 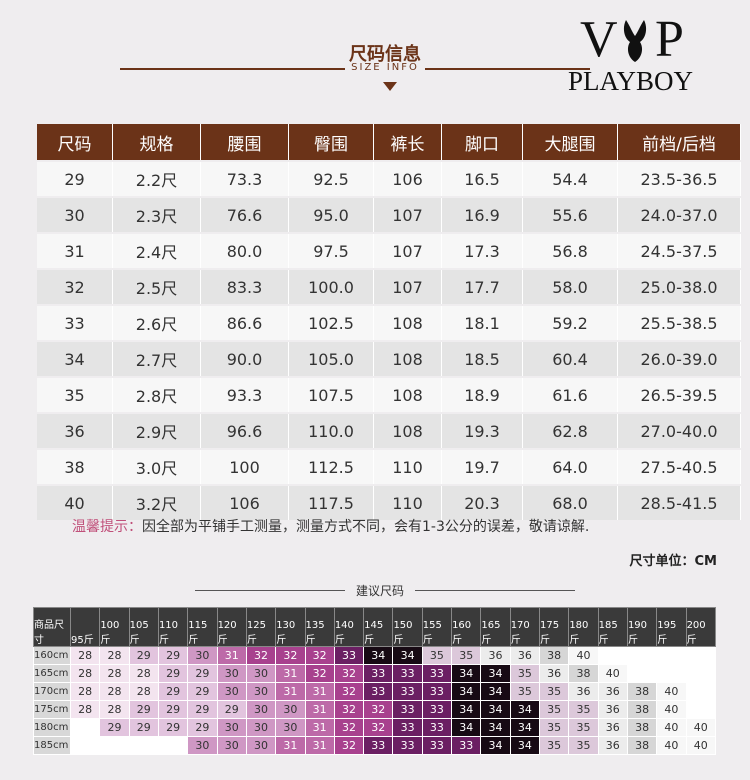 I want to click on table-cell: 19.7, so click(x=482, y=467).